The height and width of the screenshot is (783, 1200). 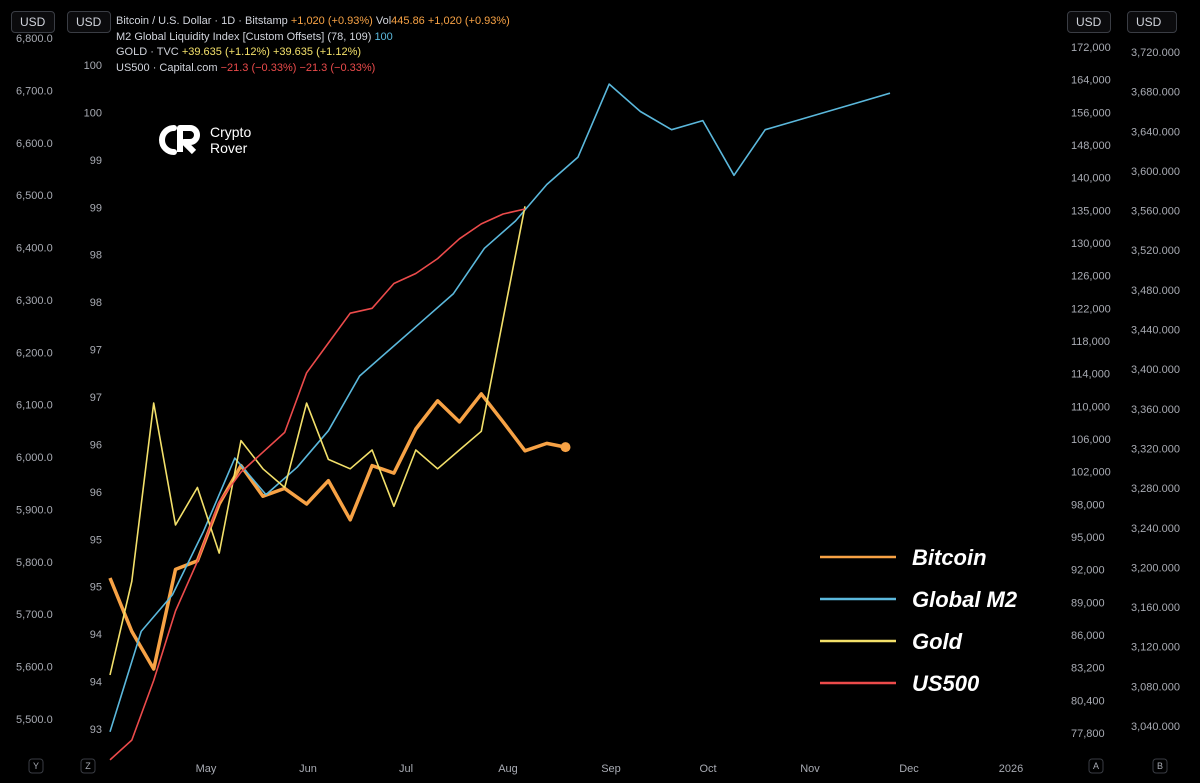 What do you see at coordinates (1155, 331) in the screenshot?
I see `gold-tick-7: 3,440.000` at bounding box center [1155, 331].